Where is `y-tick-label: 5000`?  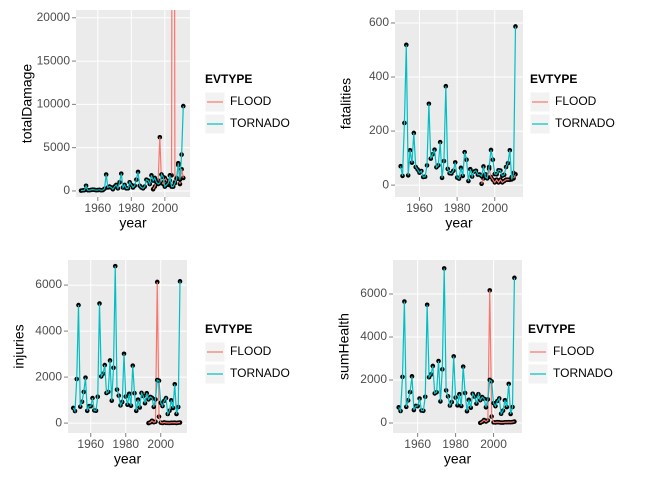
y-tick-label: 5000 is located at coordinates (56, 147).